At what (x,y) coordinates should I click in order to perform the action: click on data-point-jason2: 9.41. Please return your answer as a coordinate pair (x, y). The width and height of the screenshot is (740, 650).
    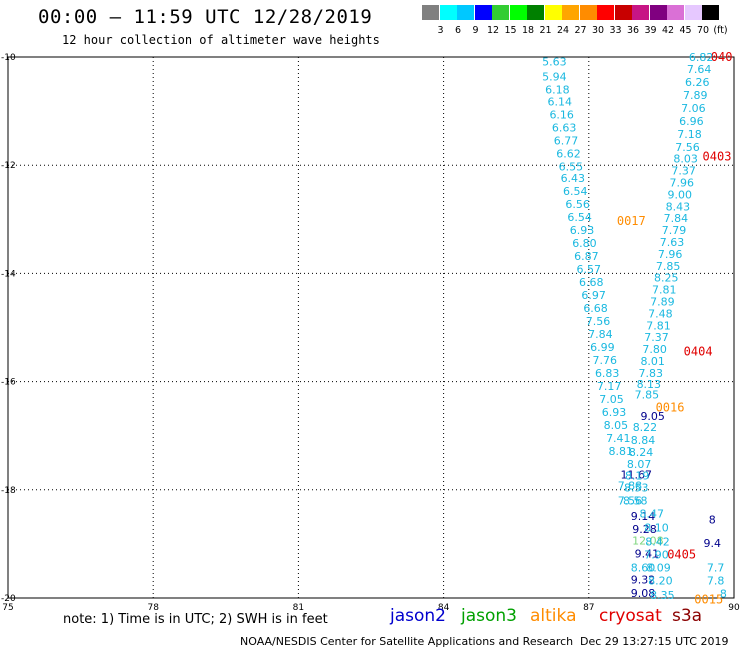
    Looking at the image, I should click on (647, 554).